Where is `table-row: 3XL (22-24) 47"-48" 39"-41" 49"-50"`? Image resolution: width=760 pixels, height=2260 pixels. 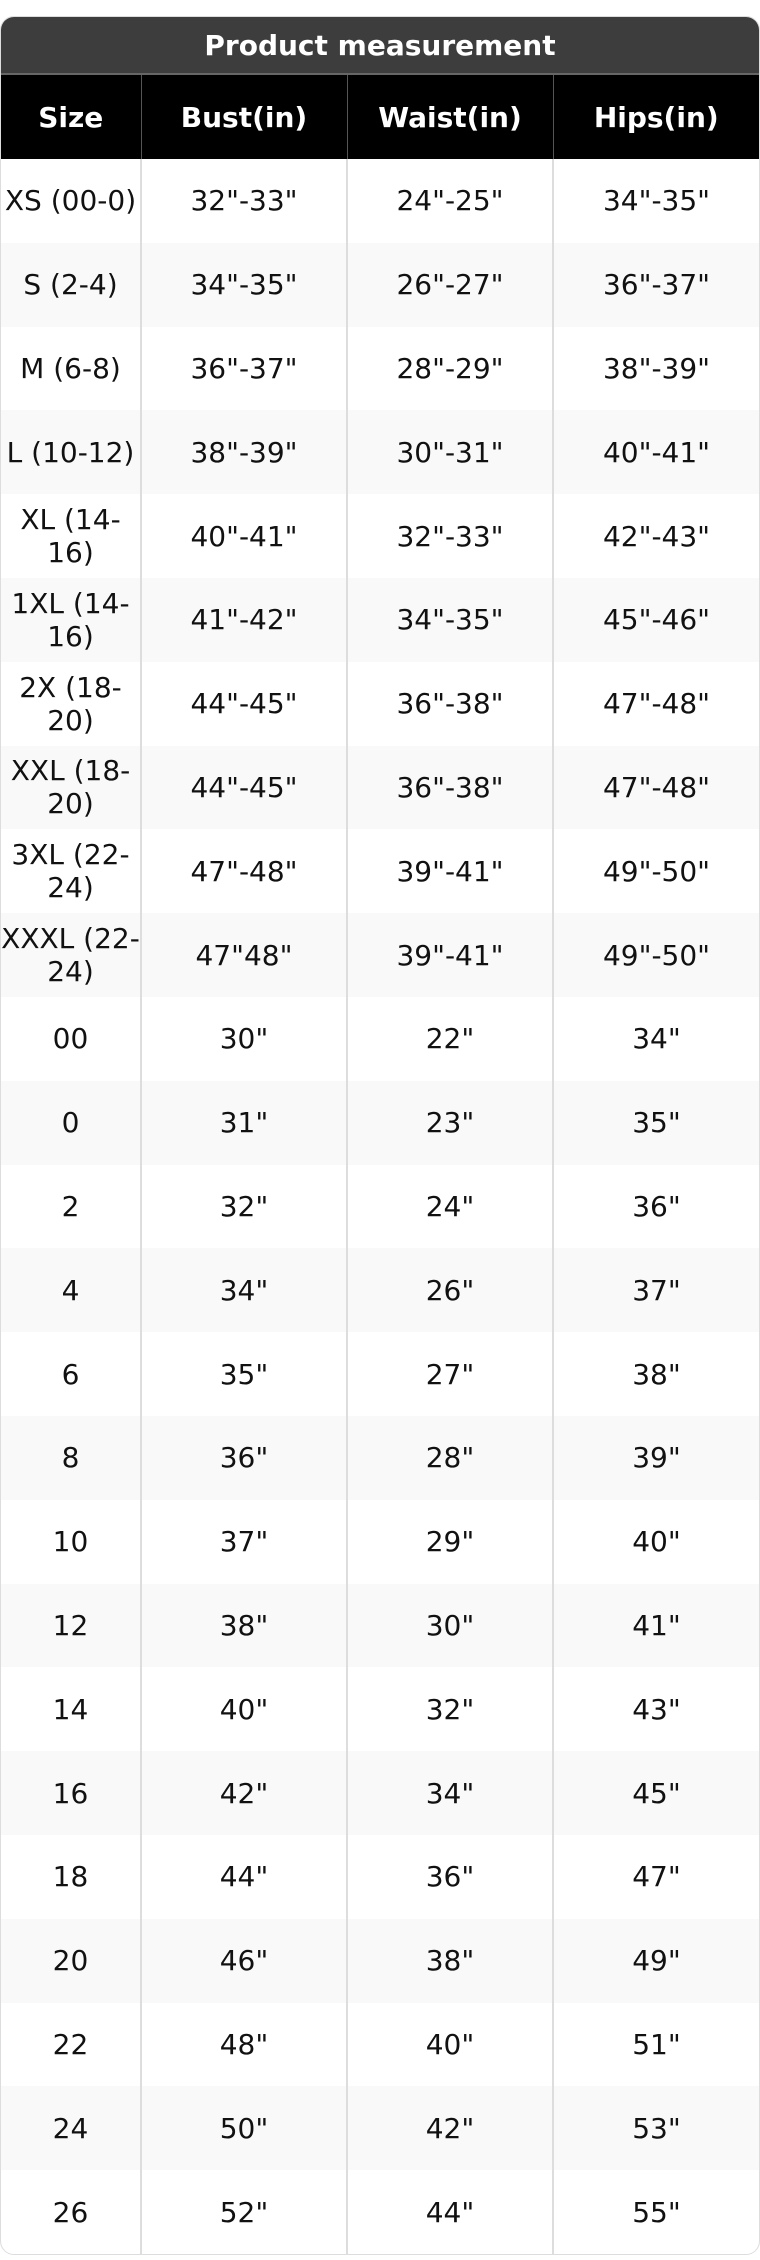 table-row: 3XL (22-24) 47"-48" 39"-41" 49"-50" is located at coordinates (380, 871).